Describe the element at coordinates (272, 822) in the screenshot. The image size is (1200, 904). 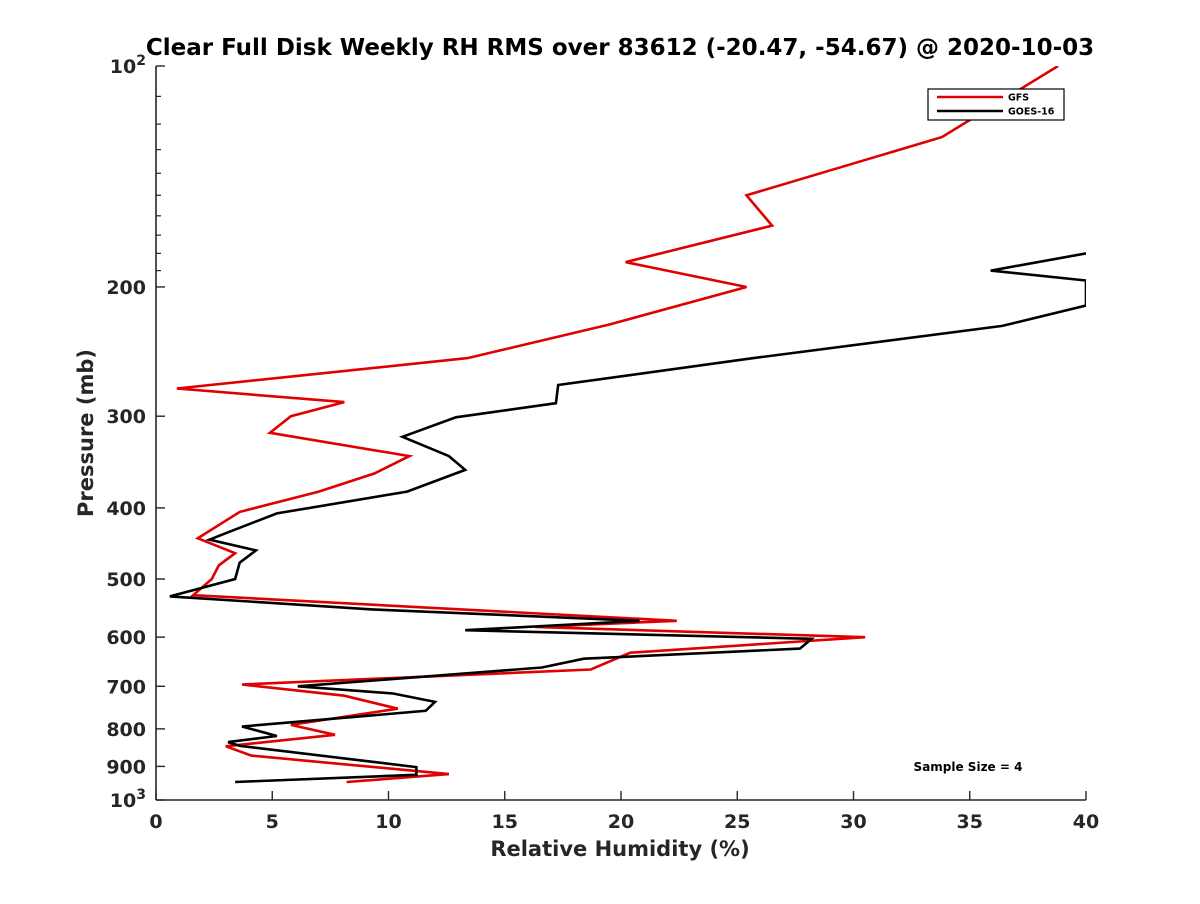
I see `x-tick-label: 5` at that location.